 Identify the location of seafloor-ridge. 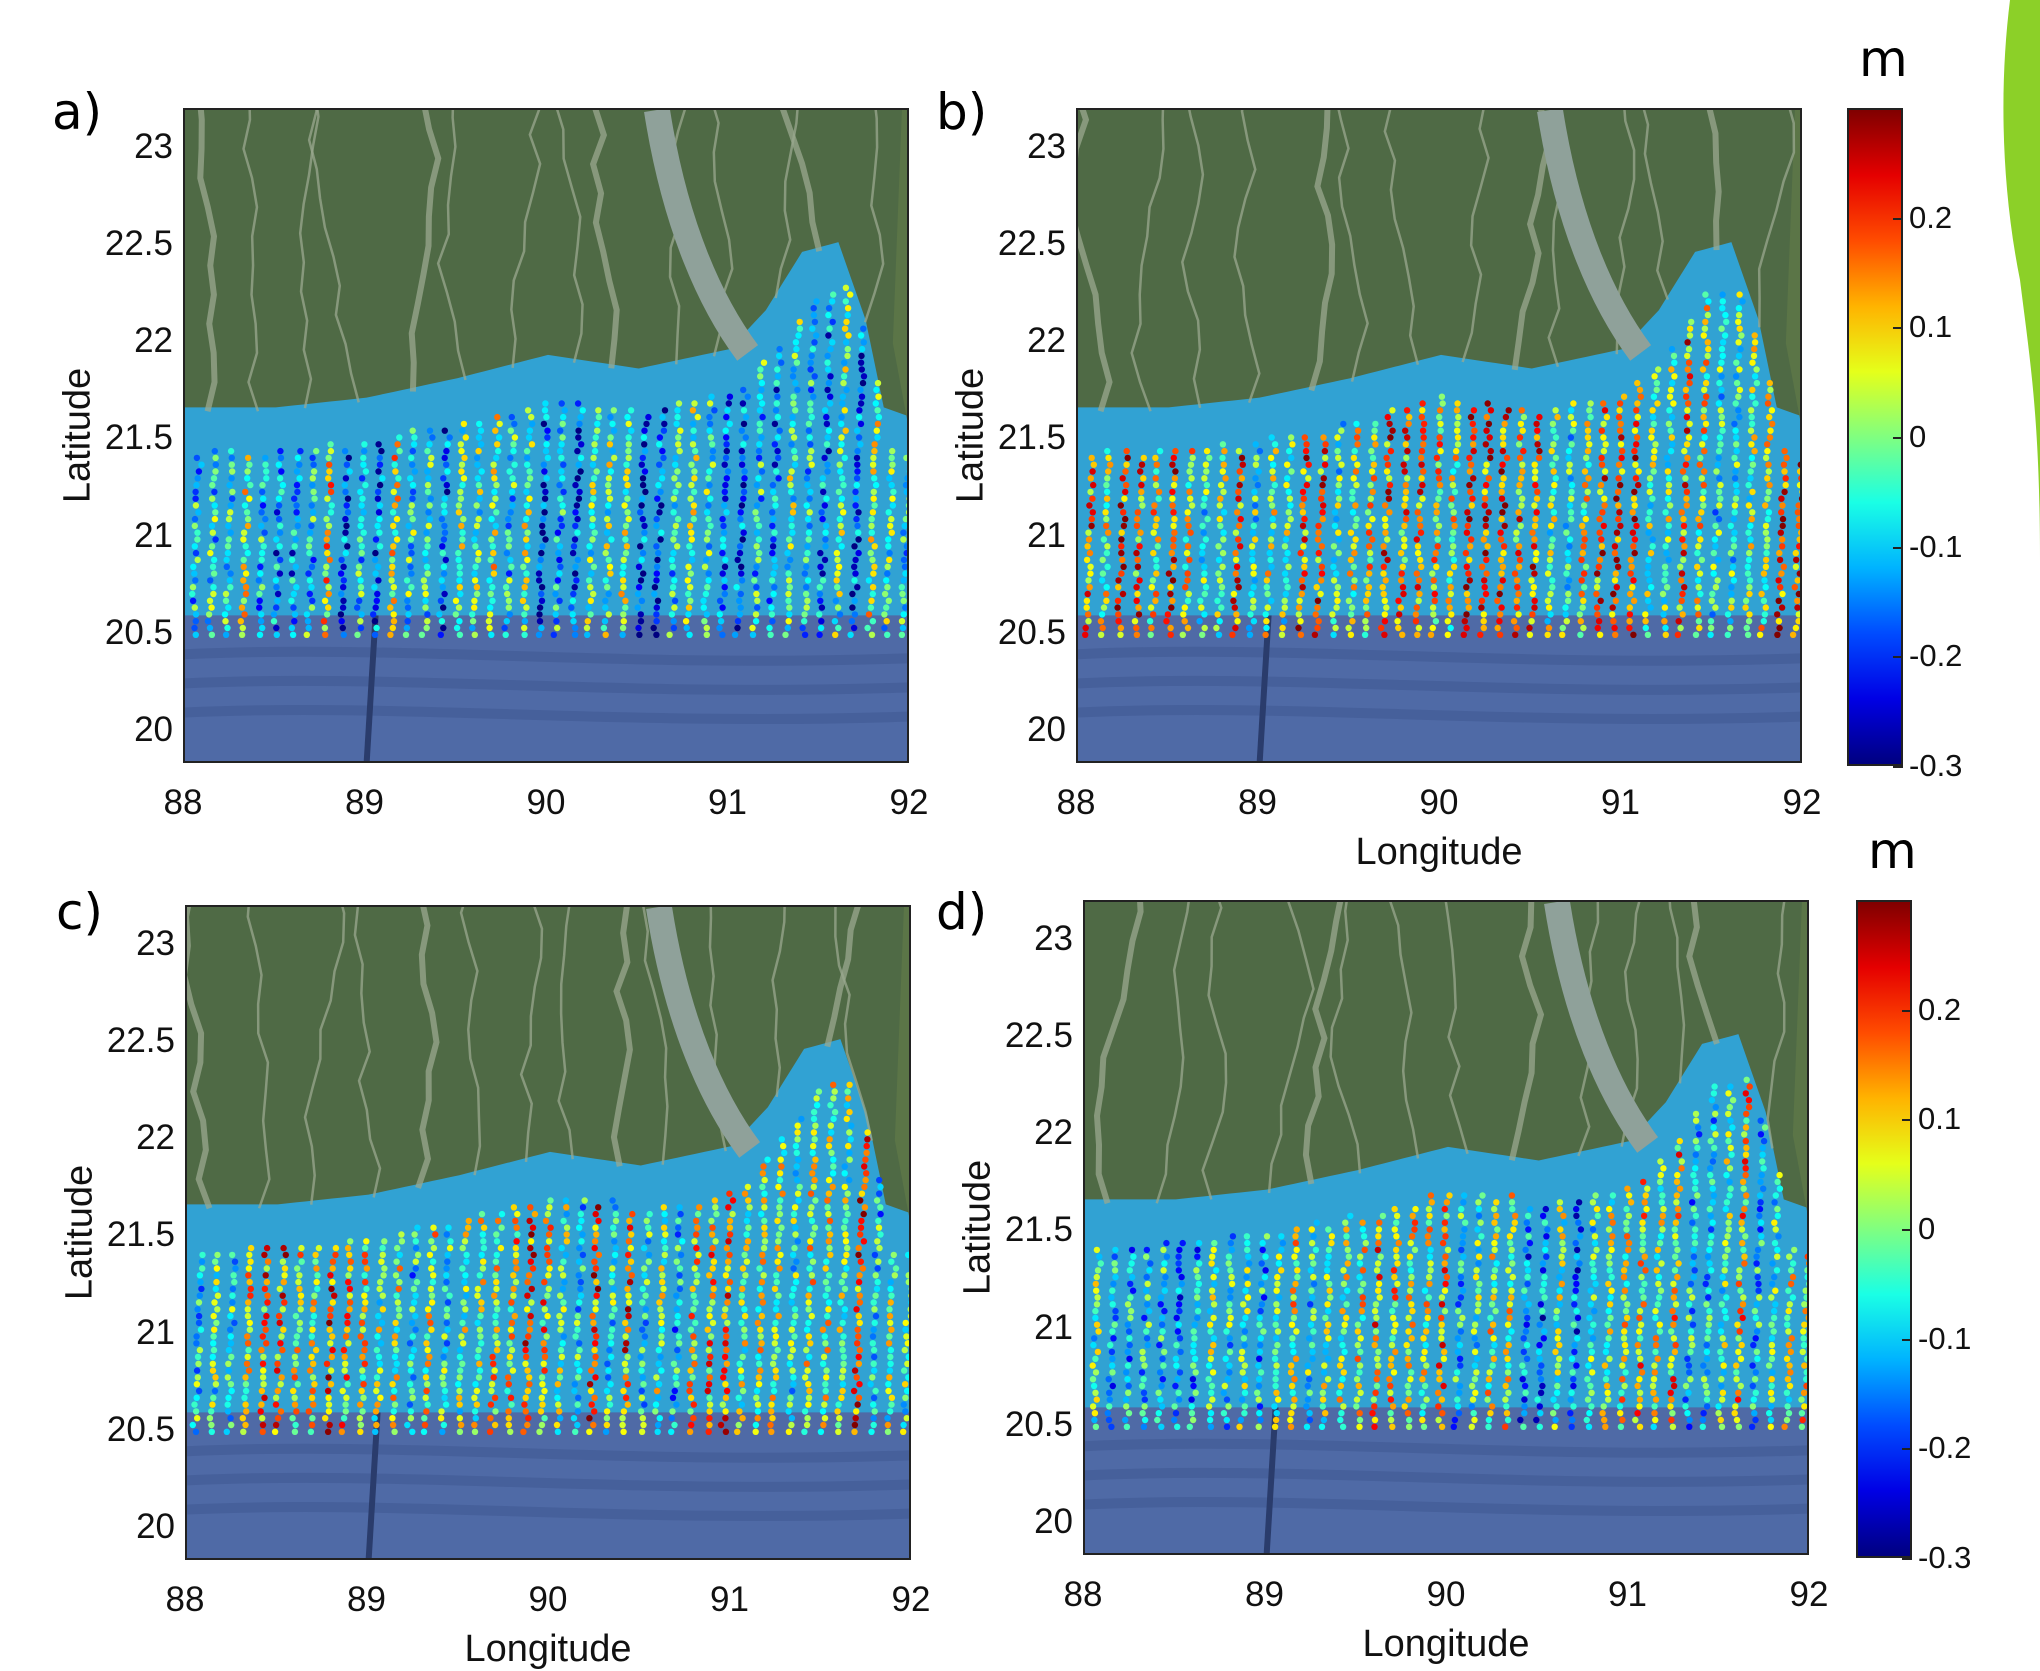
(548, 1482).